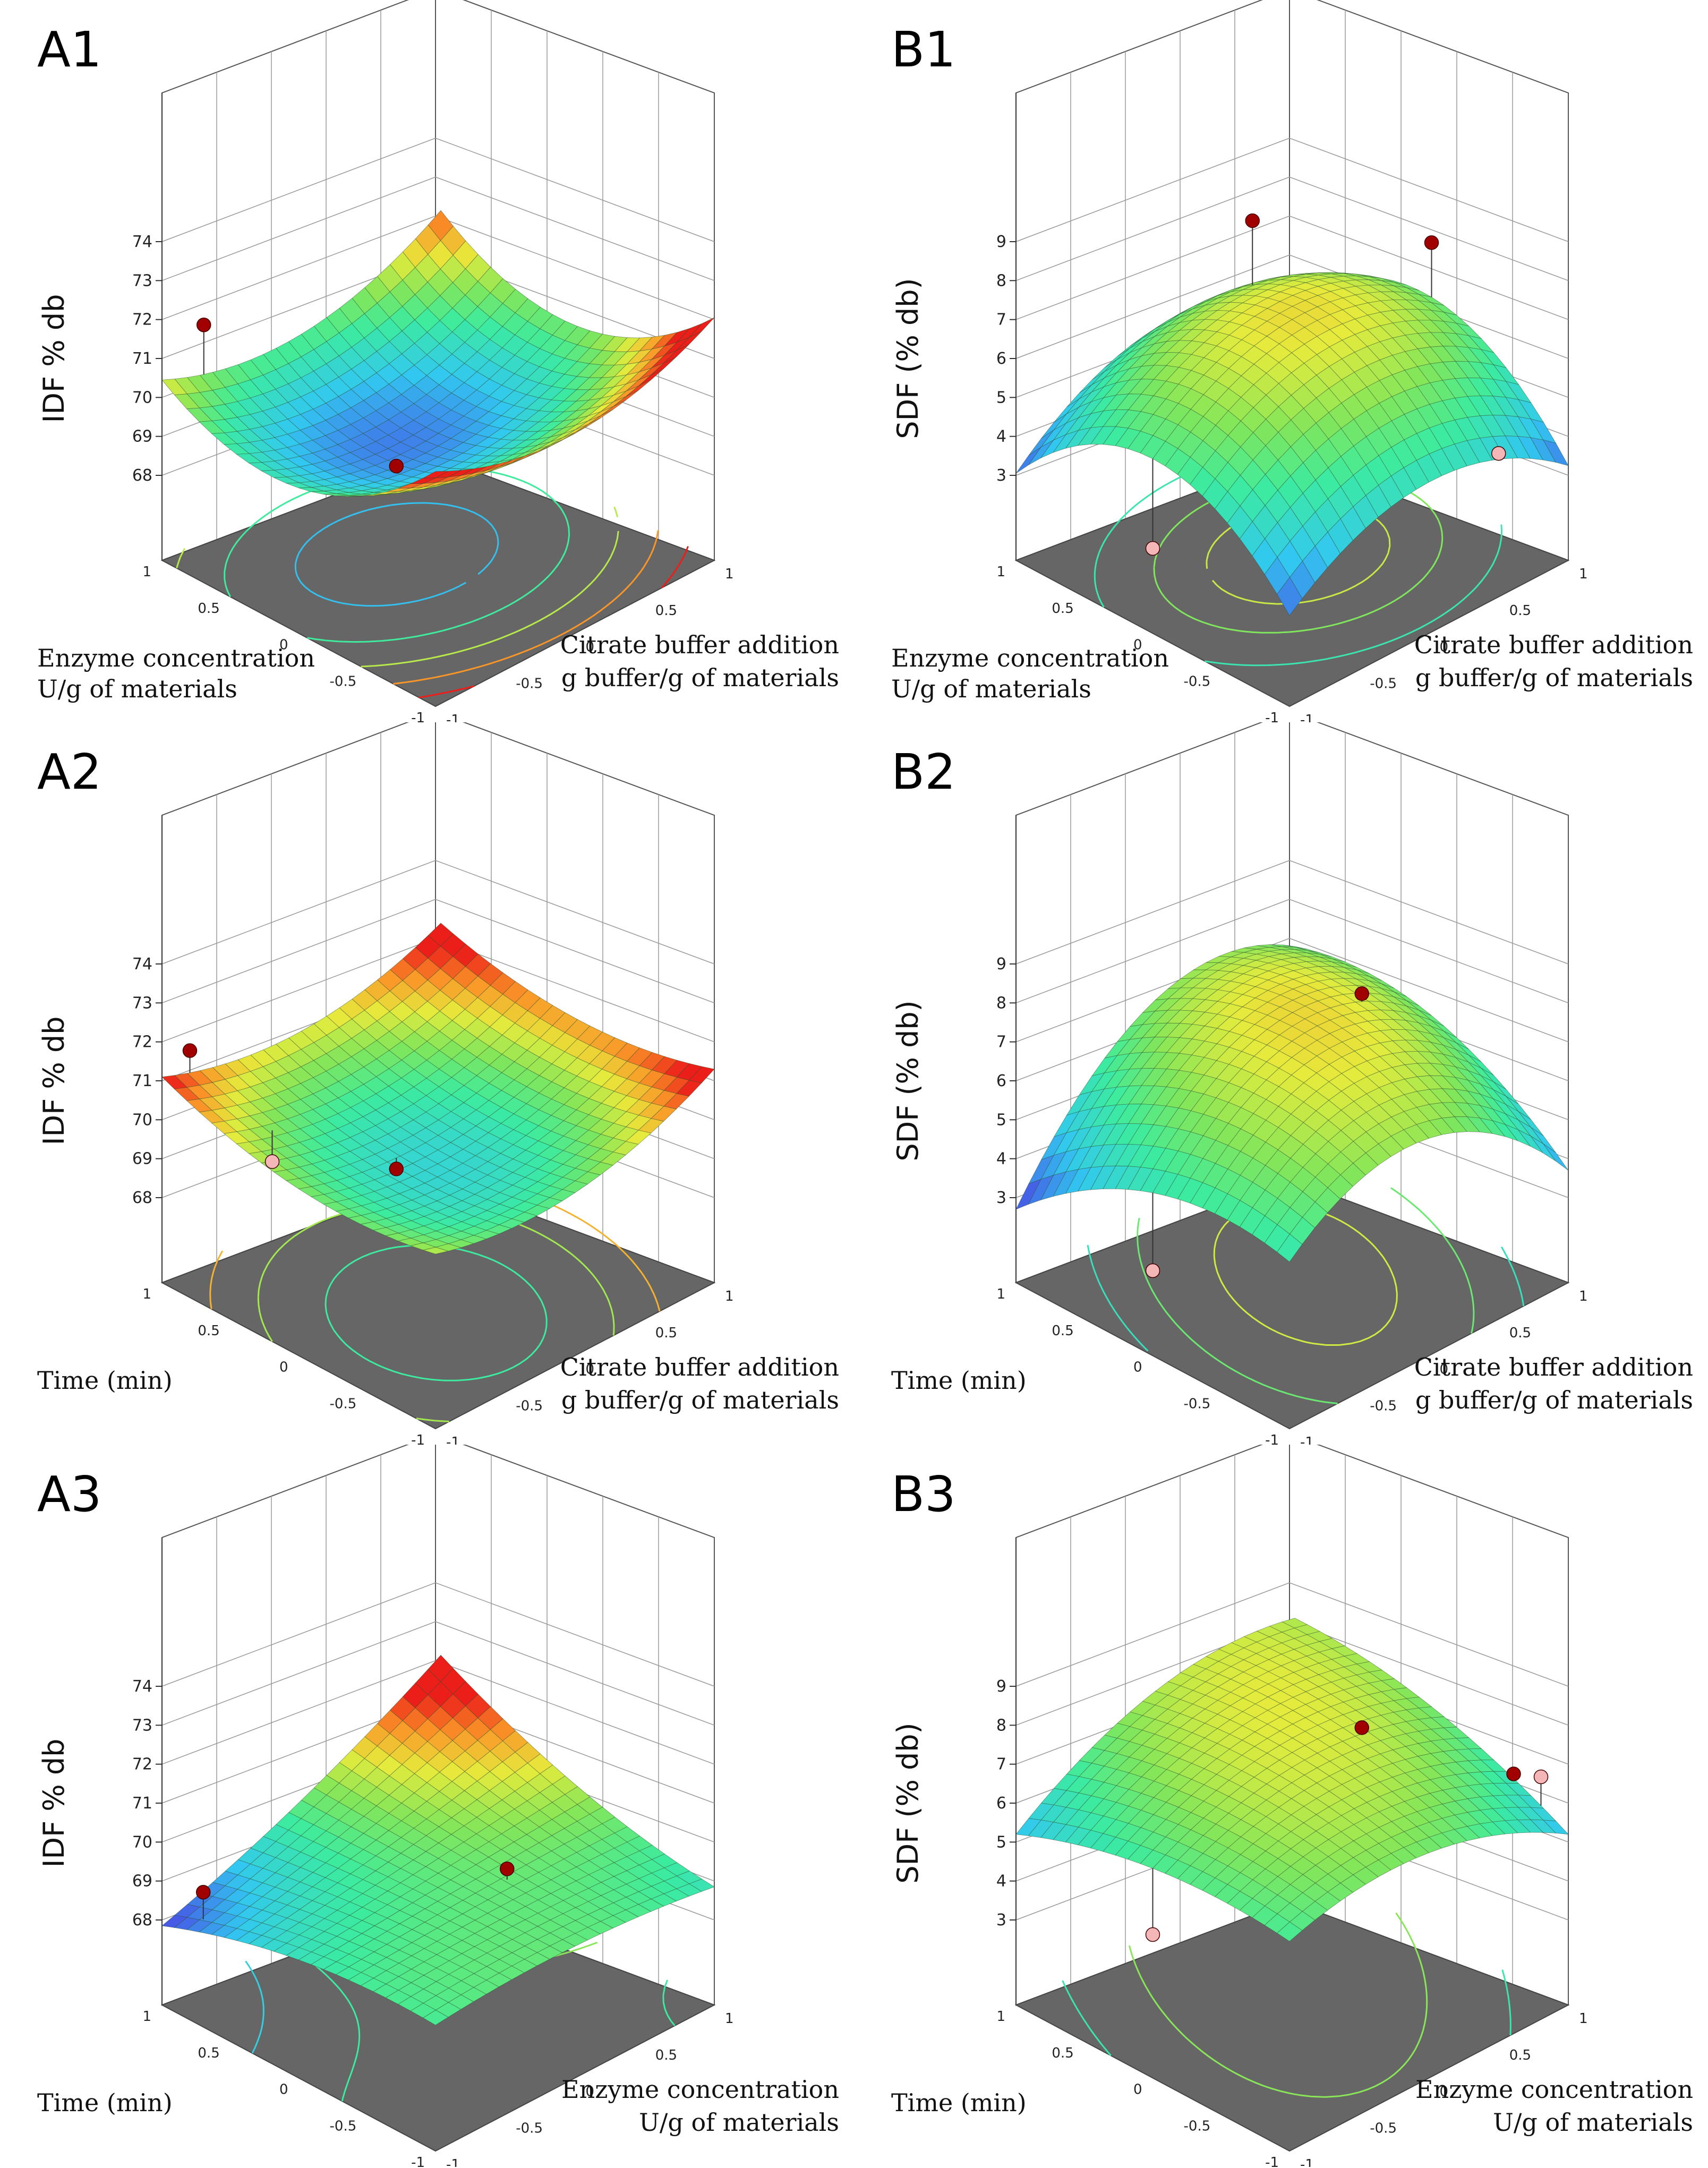 Image resolution: width=1708 pixels, height=2168 pixels. What do you see at coordinates (142, 398) in the screenshot?
I see `z-tick-label: 70` at bounding box center [142, 398].